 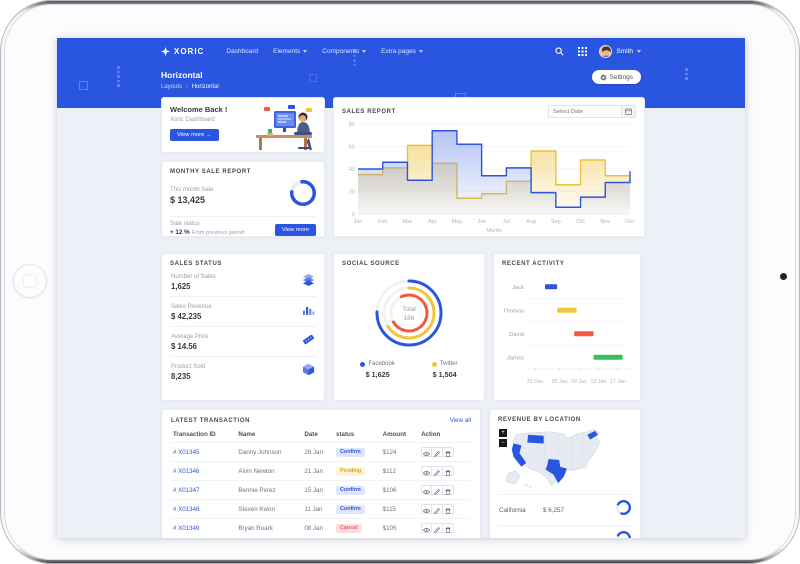 What do you see at coordinates (783, 276) in the screenshot?
I see `camera-dot` at bounding box center [783, 276].